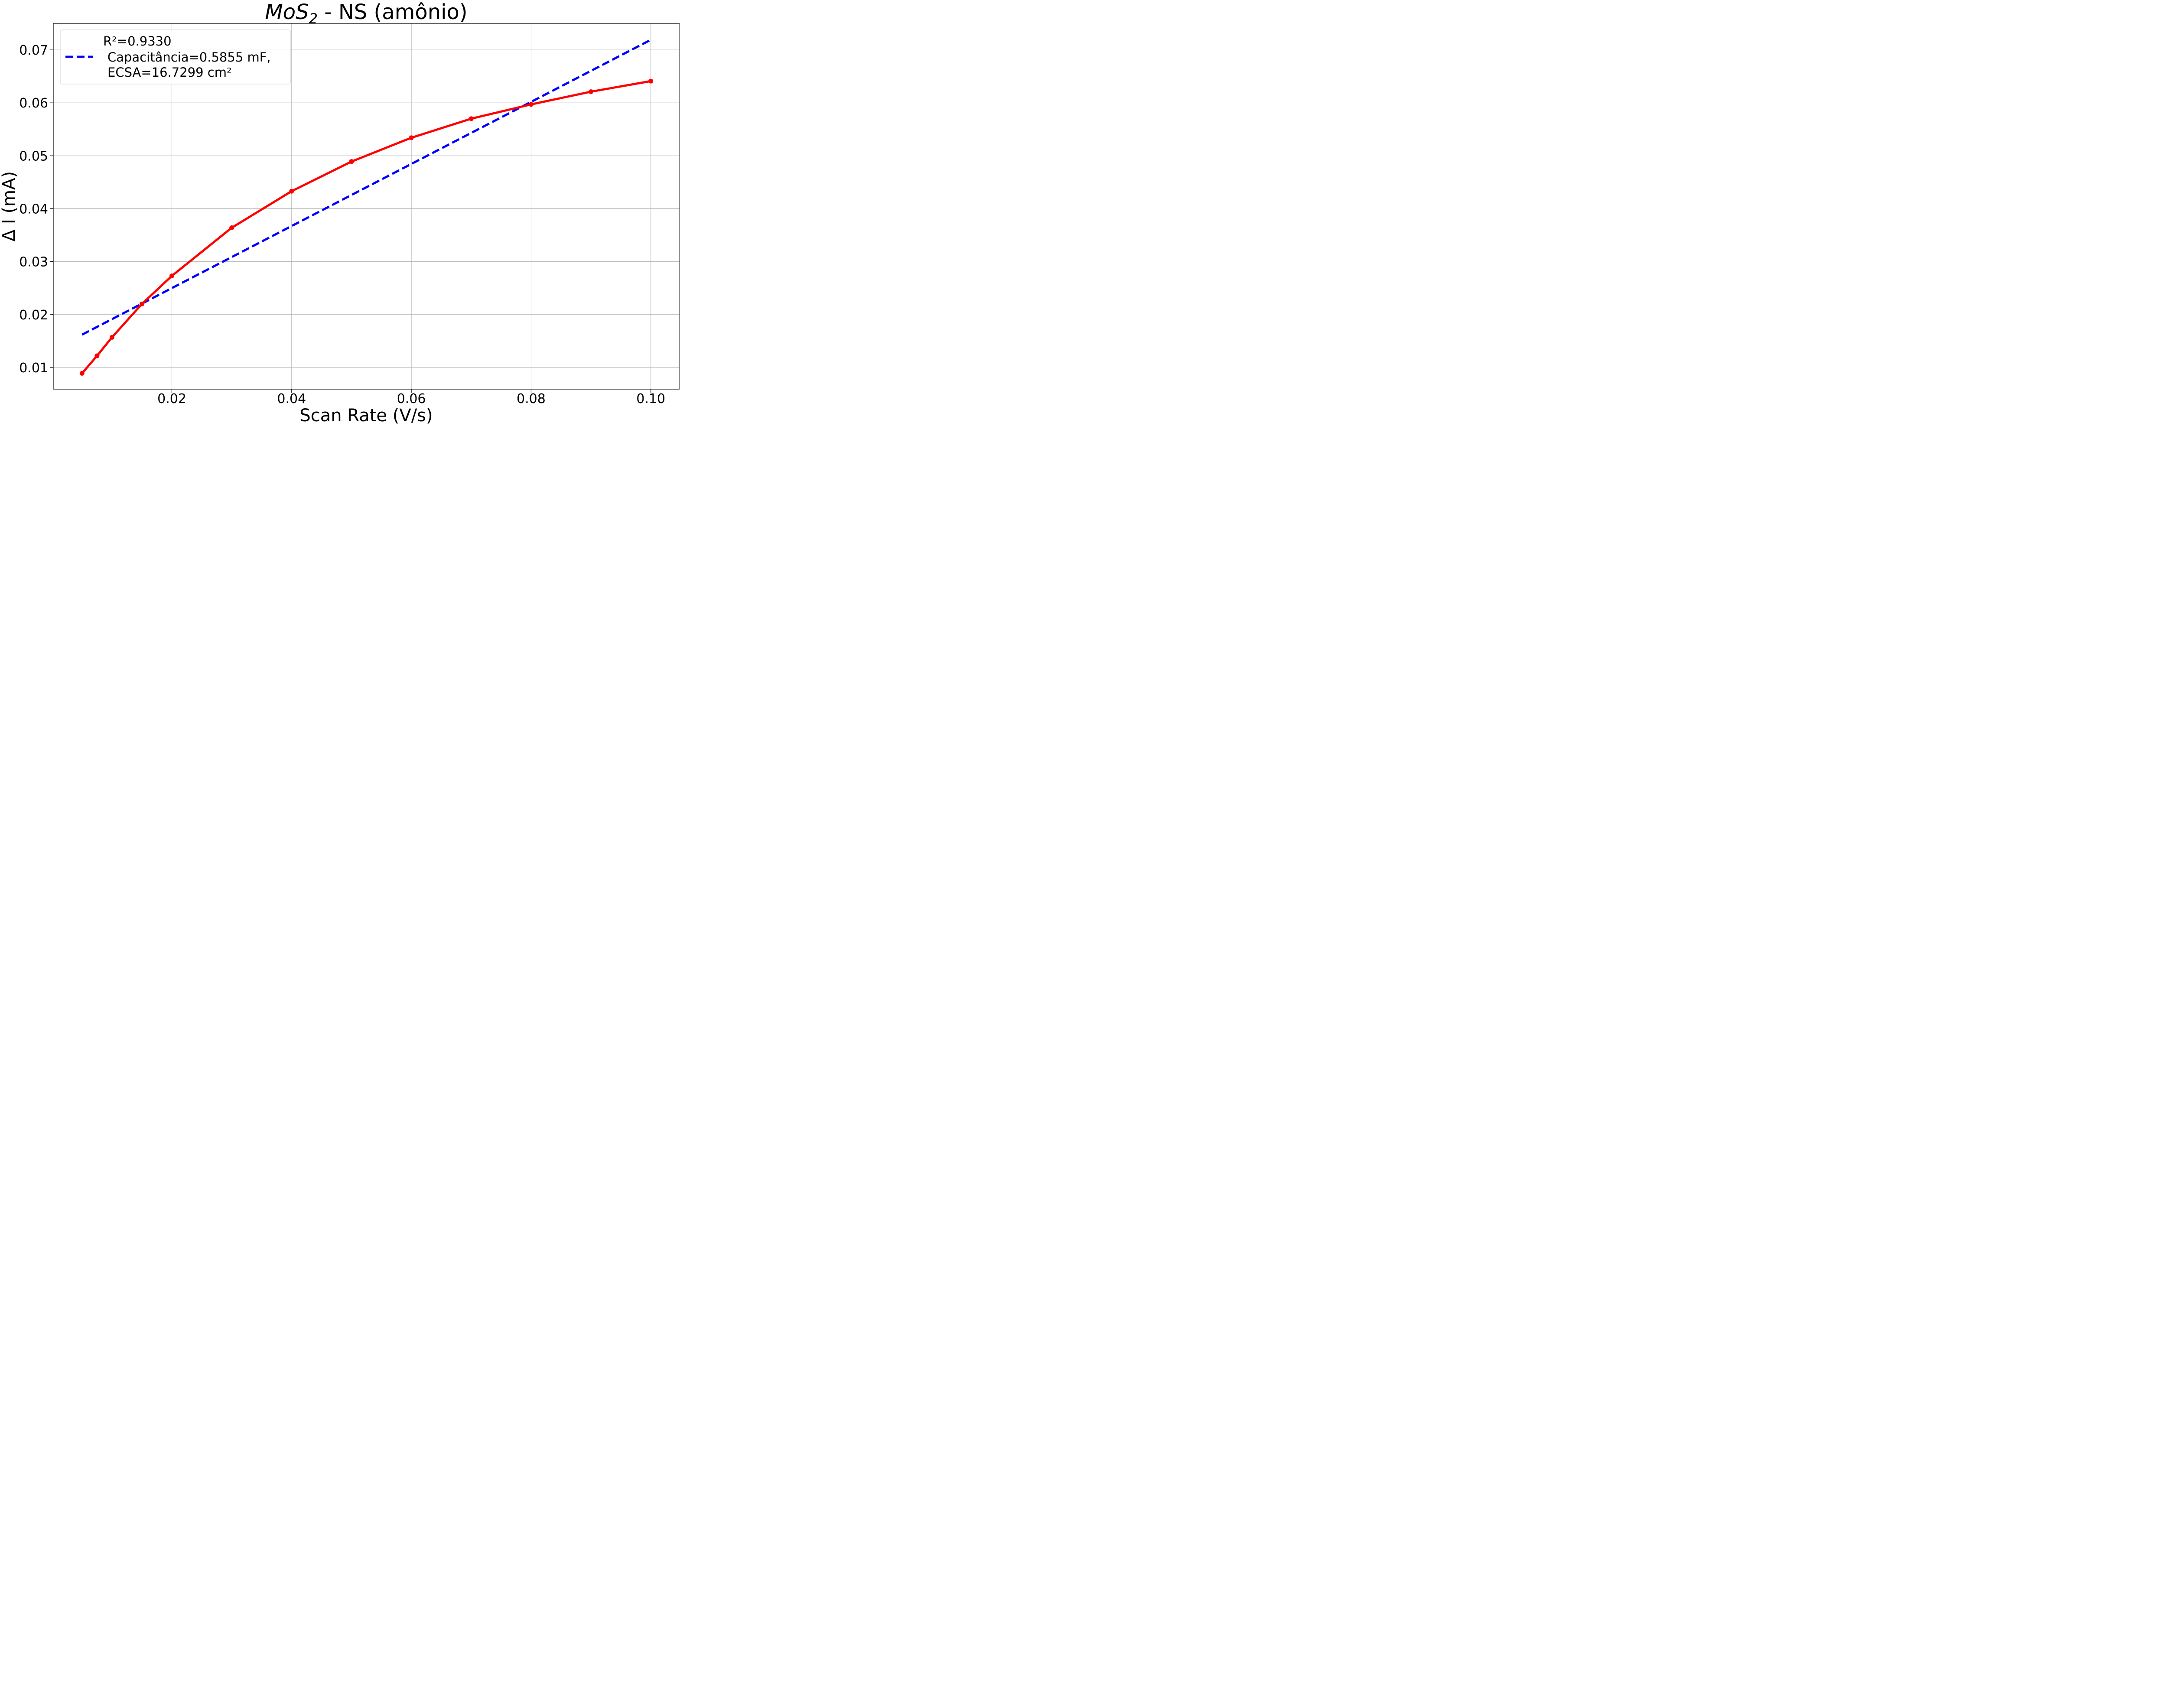 This screenshot has width=2167, height=1708. What do you see at coordinates (171, 399) in the screenshot?
I see `x-tick-label: 0.02` at bounding box center [171, 399].